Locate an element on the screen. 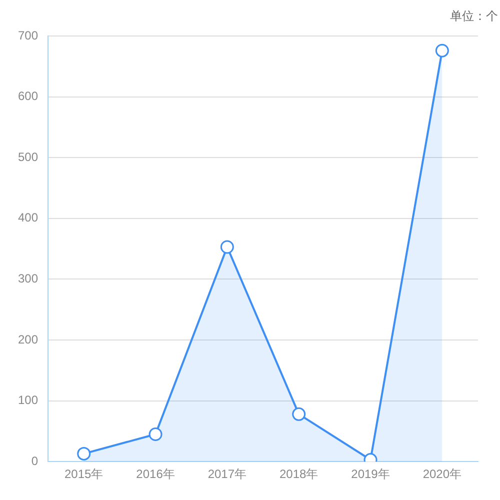 Image resolution: width=500 pixels, height=500 pixels. x-tick-label: 2020年 is located at coordinates (442, 474).